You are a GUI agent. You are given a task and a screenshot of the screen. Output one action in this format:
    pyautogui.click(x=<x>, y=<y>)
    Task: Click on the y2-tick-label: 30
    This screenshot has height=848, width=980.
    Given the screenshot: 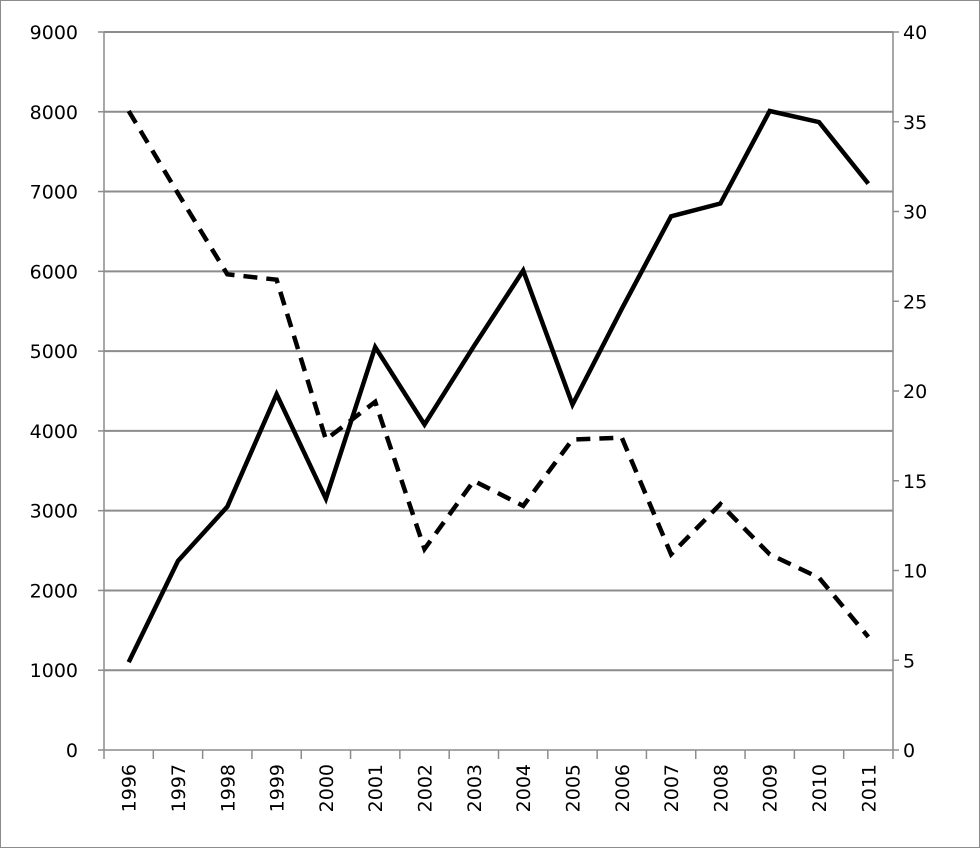 What is the action you would take?
    pyautogui.click(x=915, y=213)
    